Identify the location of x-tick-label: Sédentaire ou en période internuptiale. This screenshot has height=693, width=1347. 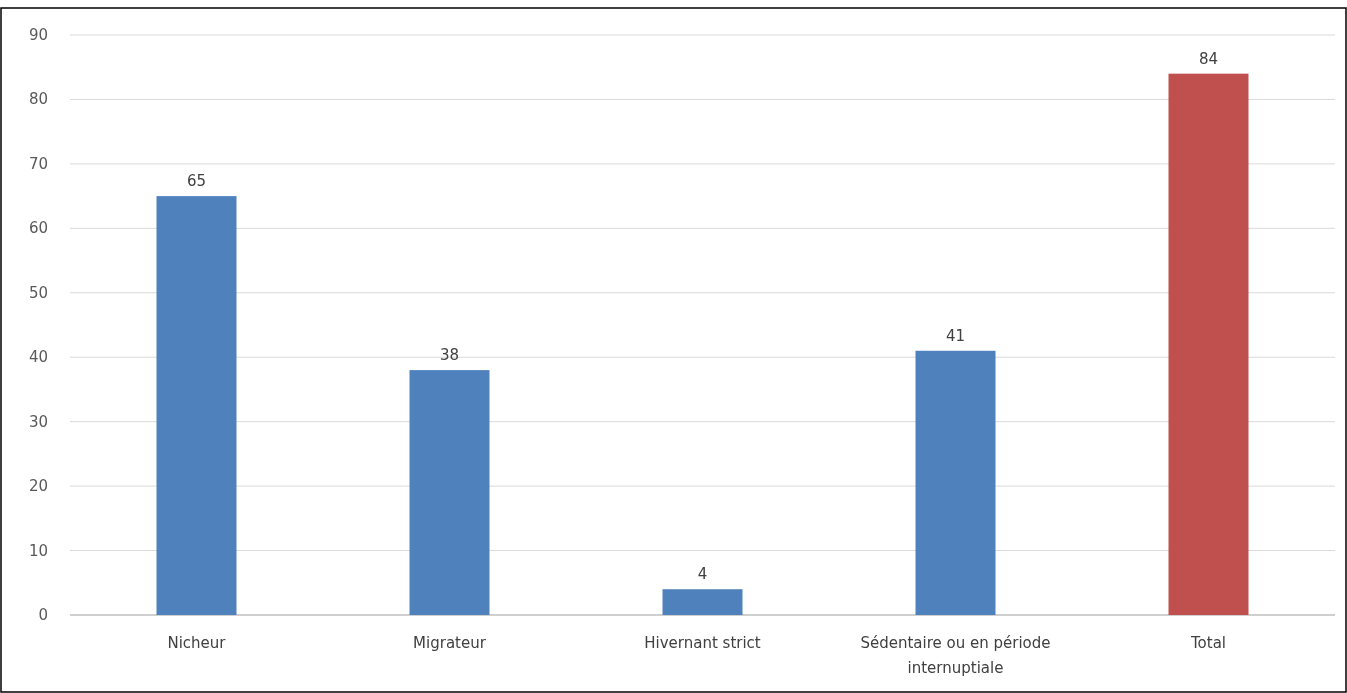
(955, 655).